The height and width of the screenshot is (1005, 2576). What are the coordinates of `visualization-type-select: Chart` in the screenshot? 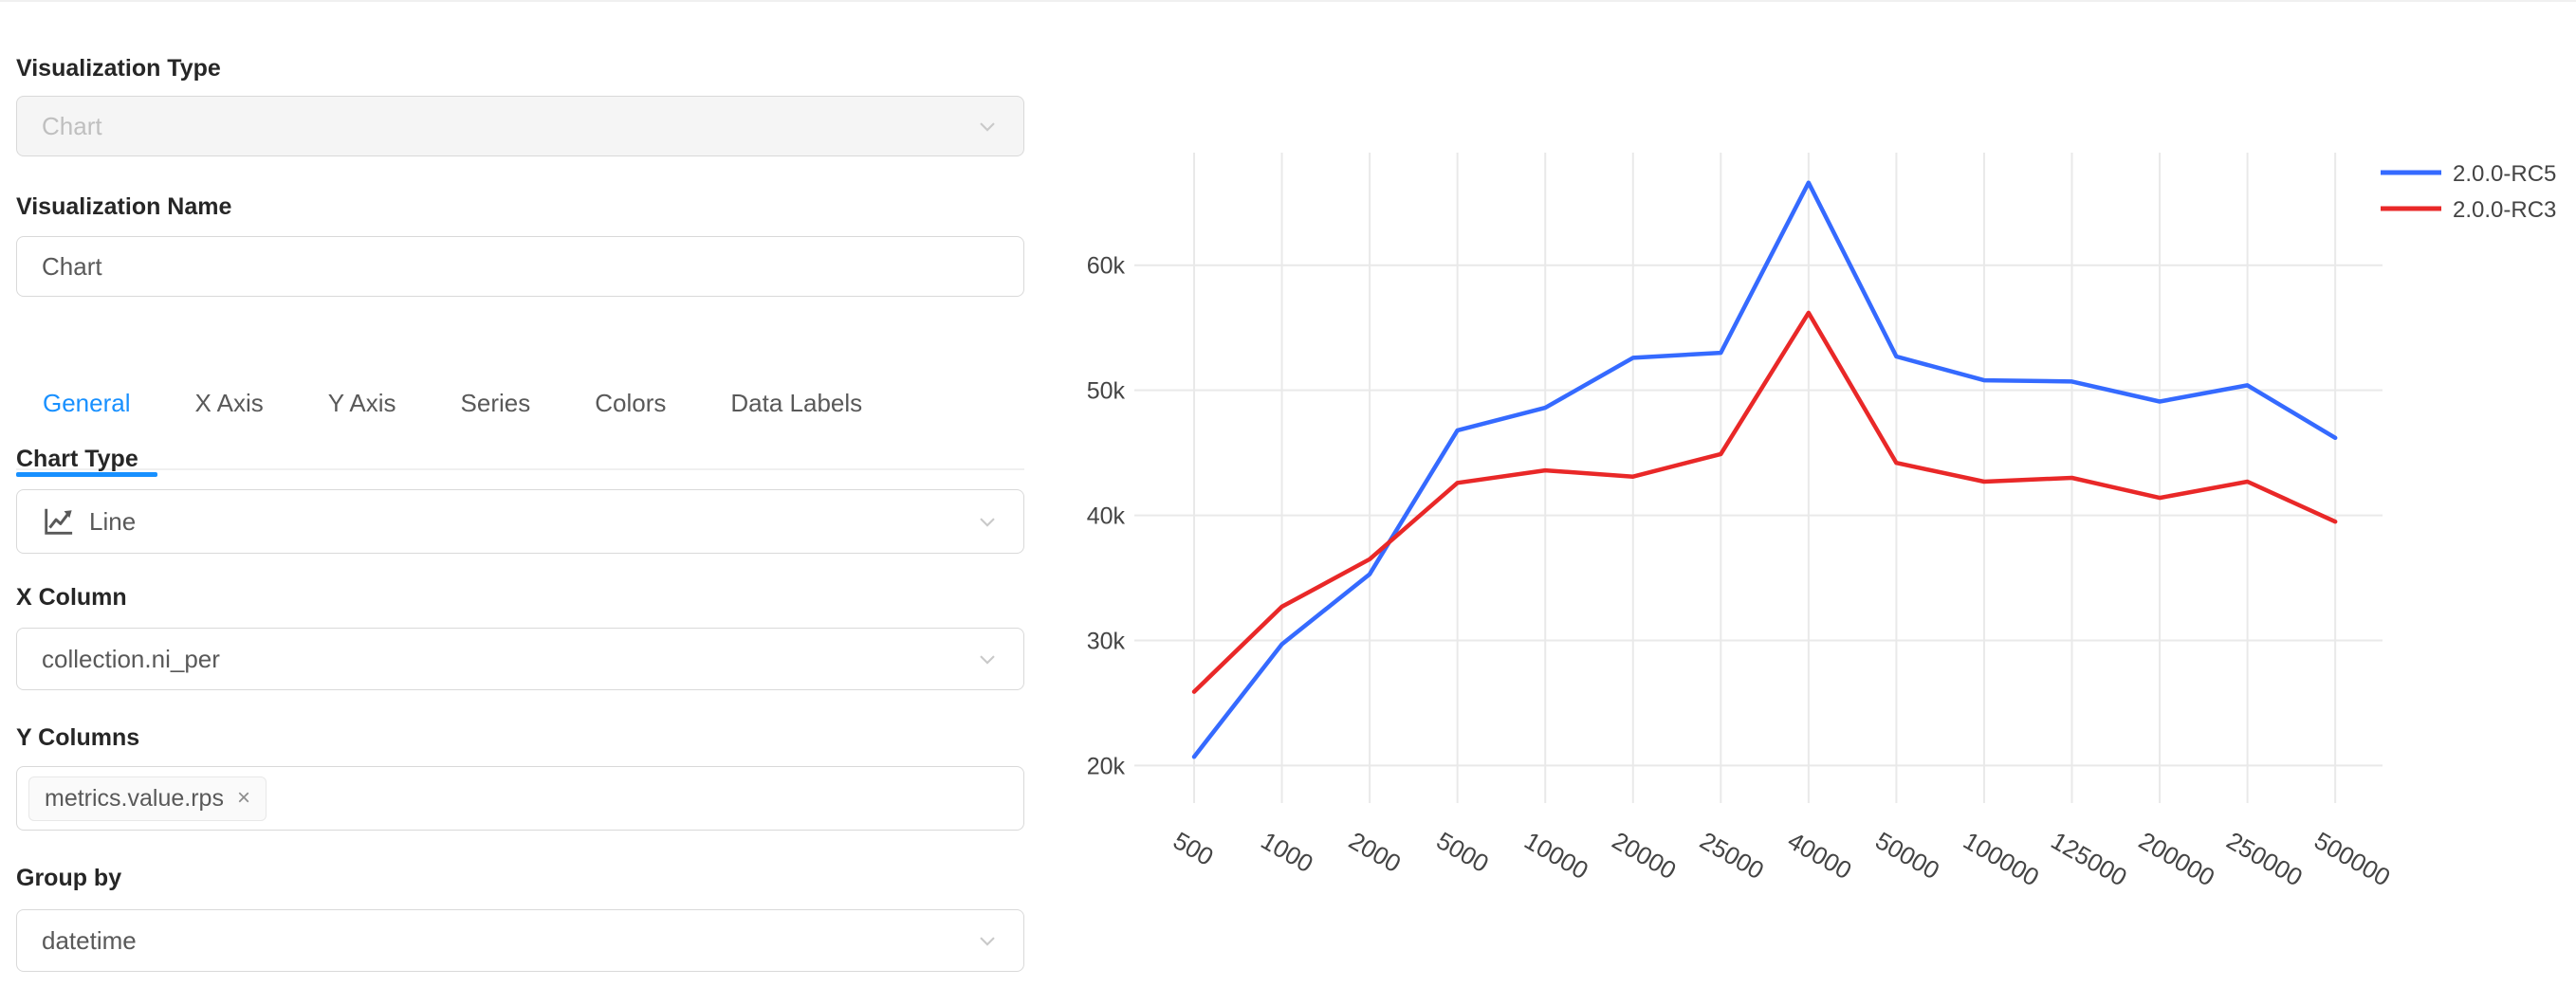 It's located at (520, 126).